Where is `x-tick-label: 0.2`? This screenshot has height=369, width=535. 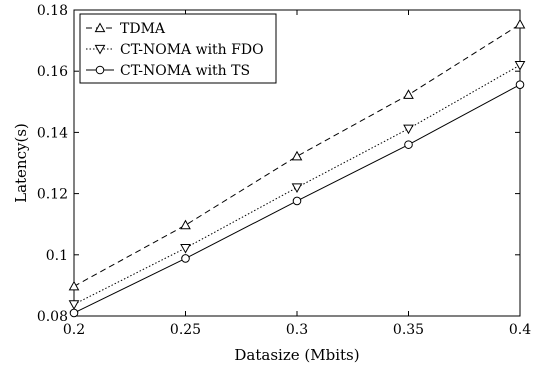 x-tick-label: 0.2 is located at coordinates (74, 330).